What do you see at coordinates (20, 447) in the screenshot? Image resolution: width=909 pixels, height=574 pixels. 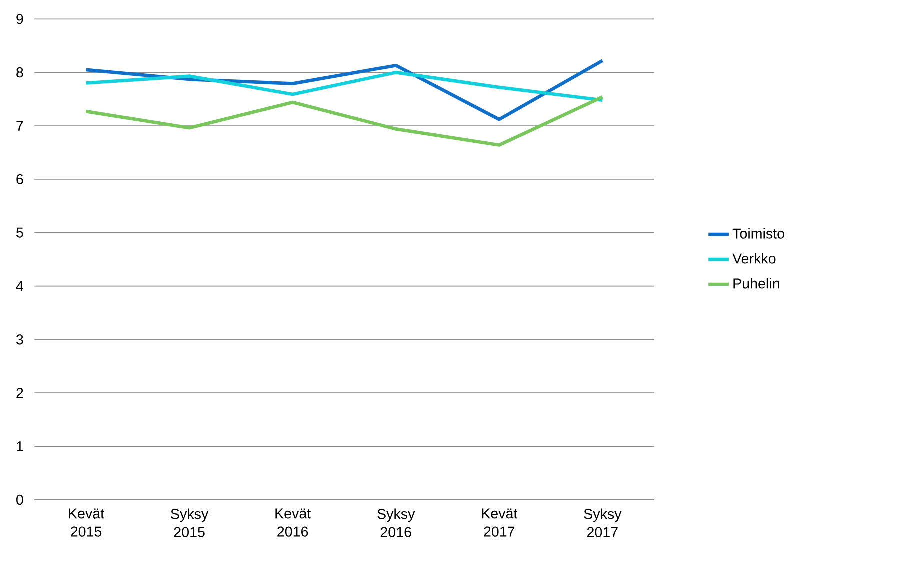 I see `y-tick-label: 1` at bounding box center [20, 447].